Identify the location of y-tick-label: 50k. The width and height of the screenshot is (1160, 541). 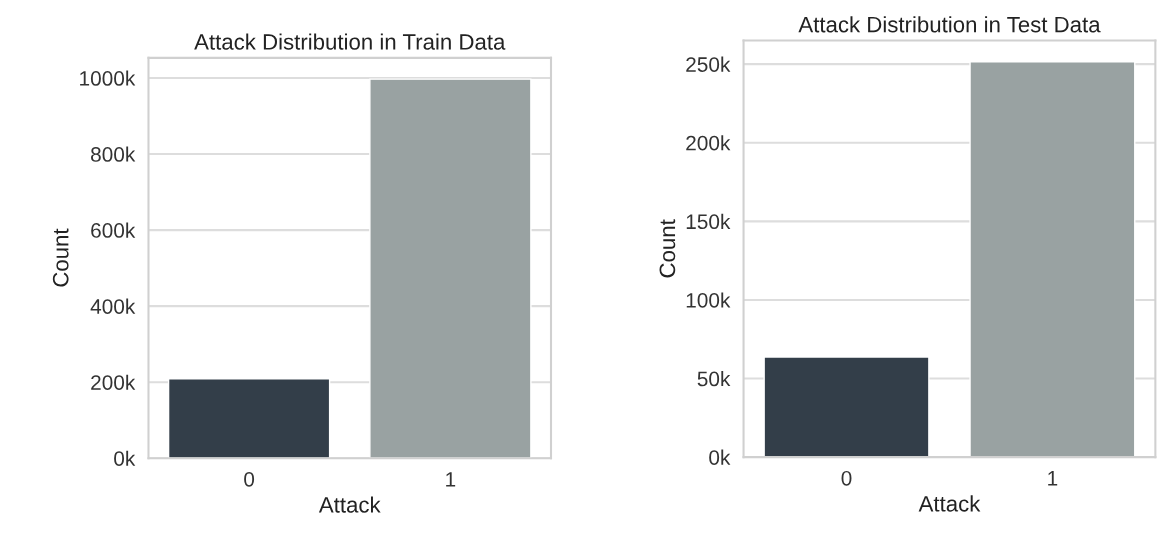
(714, 379).